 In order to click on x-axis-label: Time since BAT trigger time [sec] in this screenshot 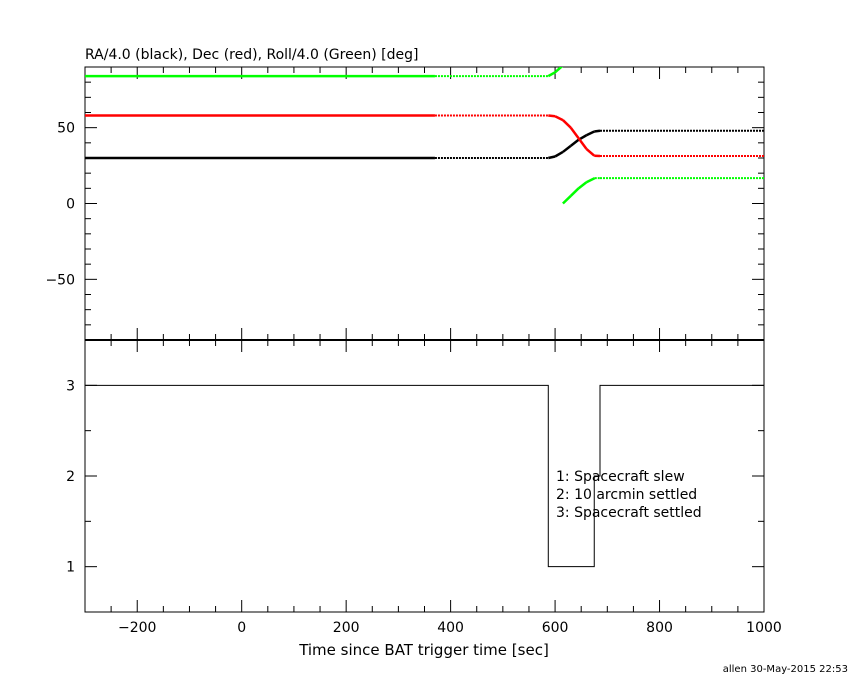, I will do `click(423, 650)`.